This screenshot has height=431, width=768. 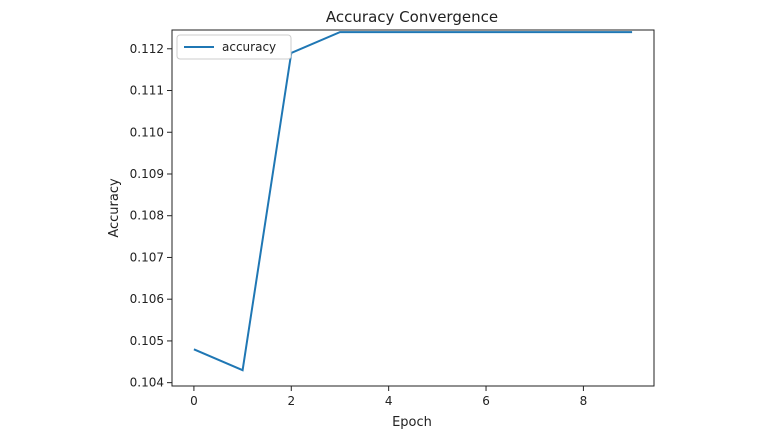 What do you see at coordinates (114, 208) in the screenshot?
I see `y-axis-label: Accuracy` at bounding box center [114, 208].